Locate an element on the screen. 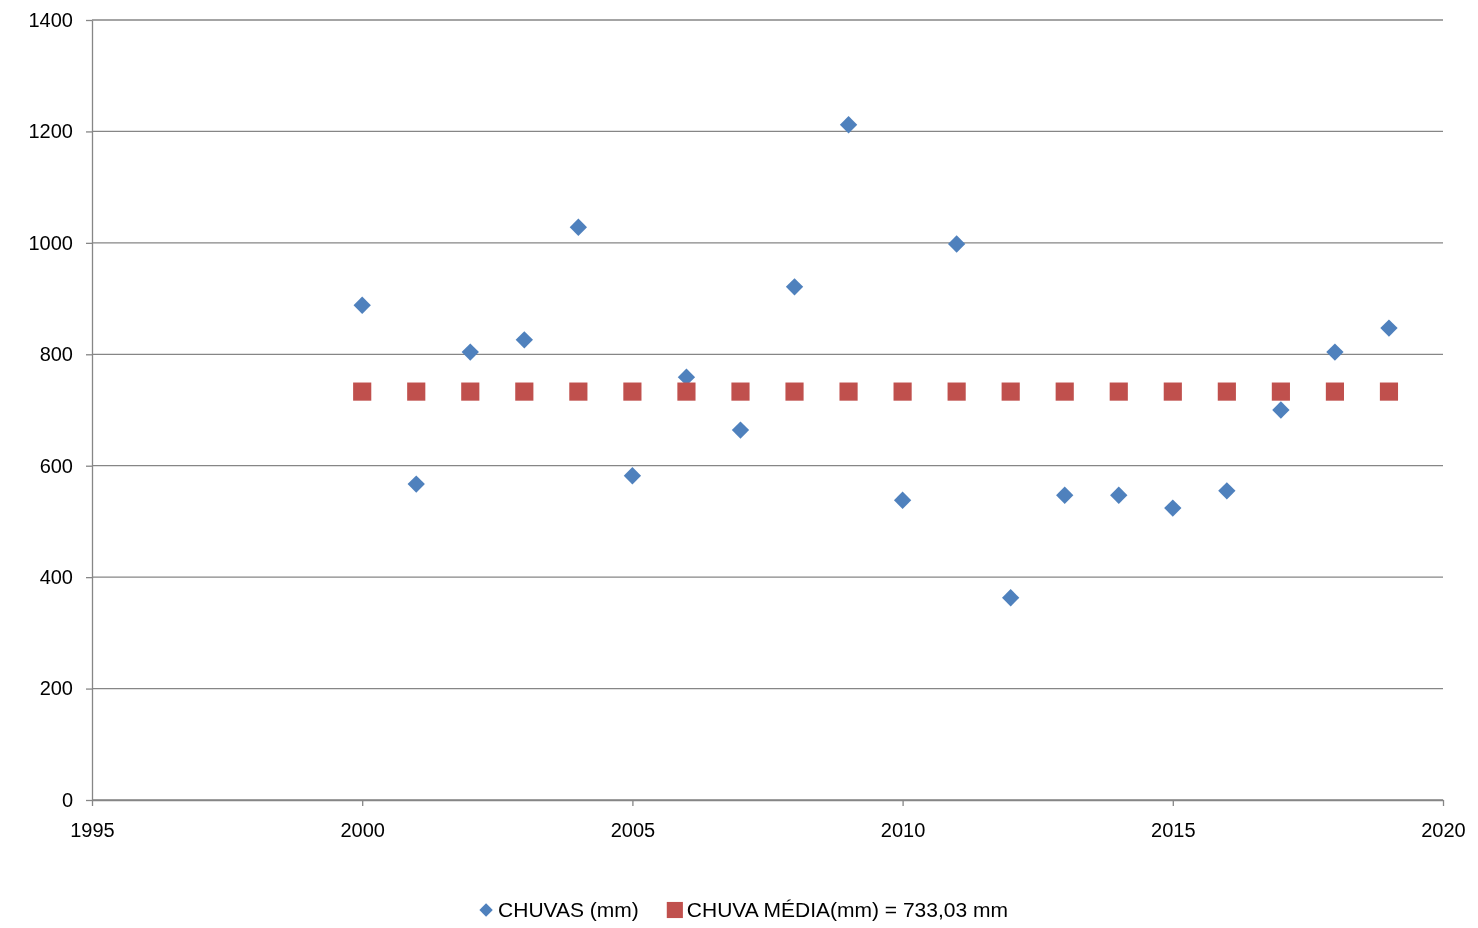 The width and height of the screenshot is (1478, 928). y-tick-label: 0 is located at coordinates (67, 799).